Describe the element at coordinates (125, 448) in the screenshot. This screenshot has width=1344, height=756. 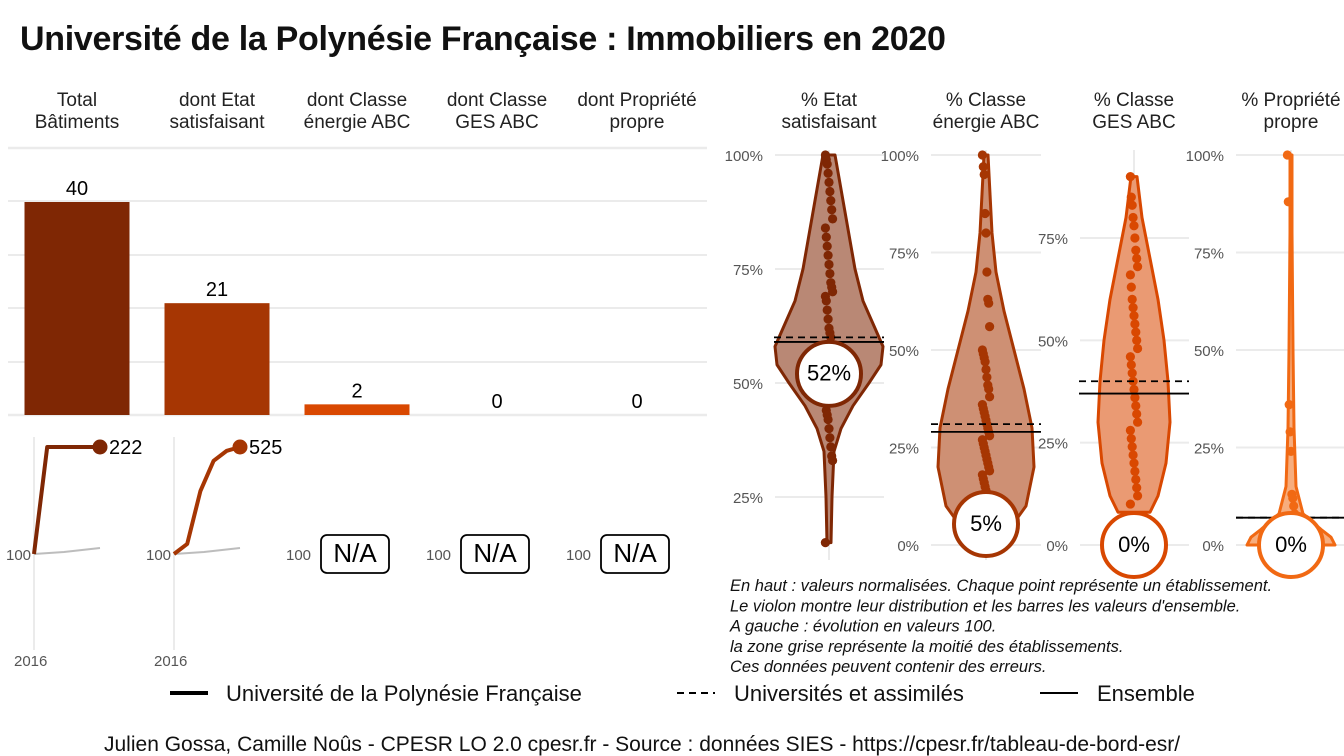
I see `evolution-end-label: 222` at that location.